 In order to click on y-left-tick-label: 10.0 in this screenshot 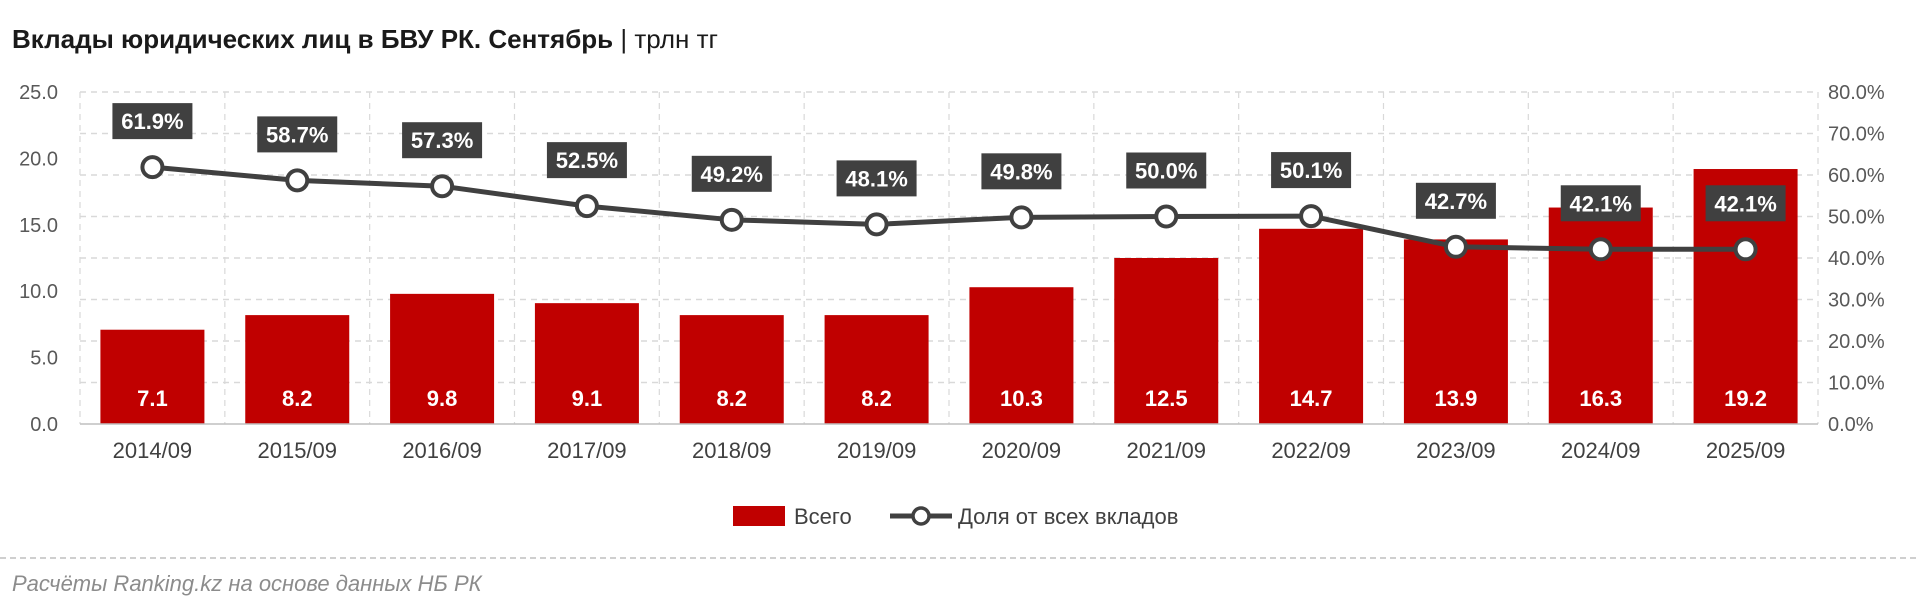, I will do `click(38, 292)`.